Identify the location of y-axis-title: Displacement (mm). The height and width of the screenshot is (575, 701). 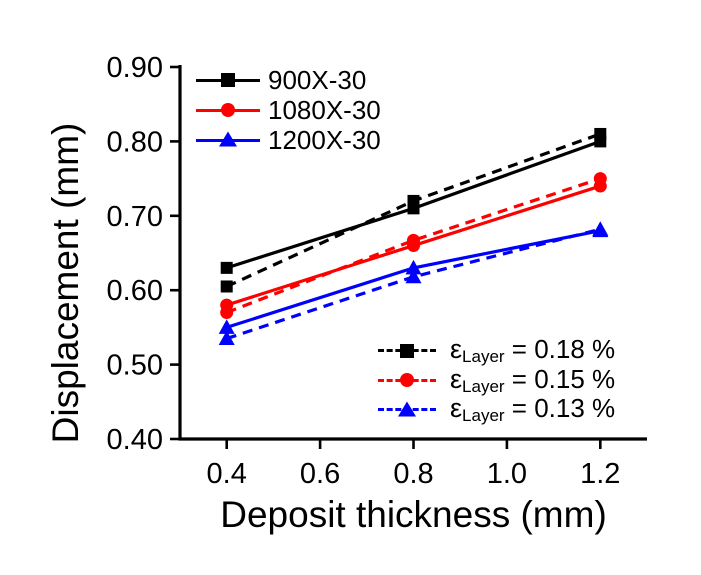
(65, 283).